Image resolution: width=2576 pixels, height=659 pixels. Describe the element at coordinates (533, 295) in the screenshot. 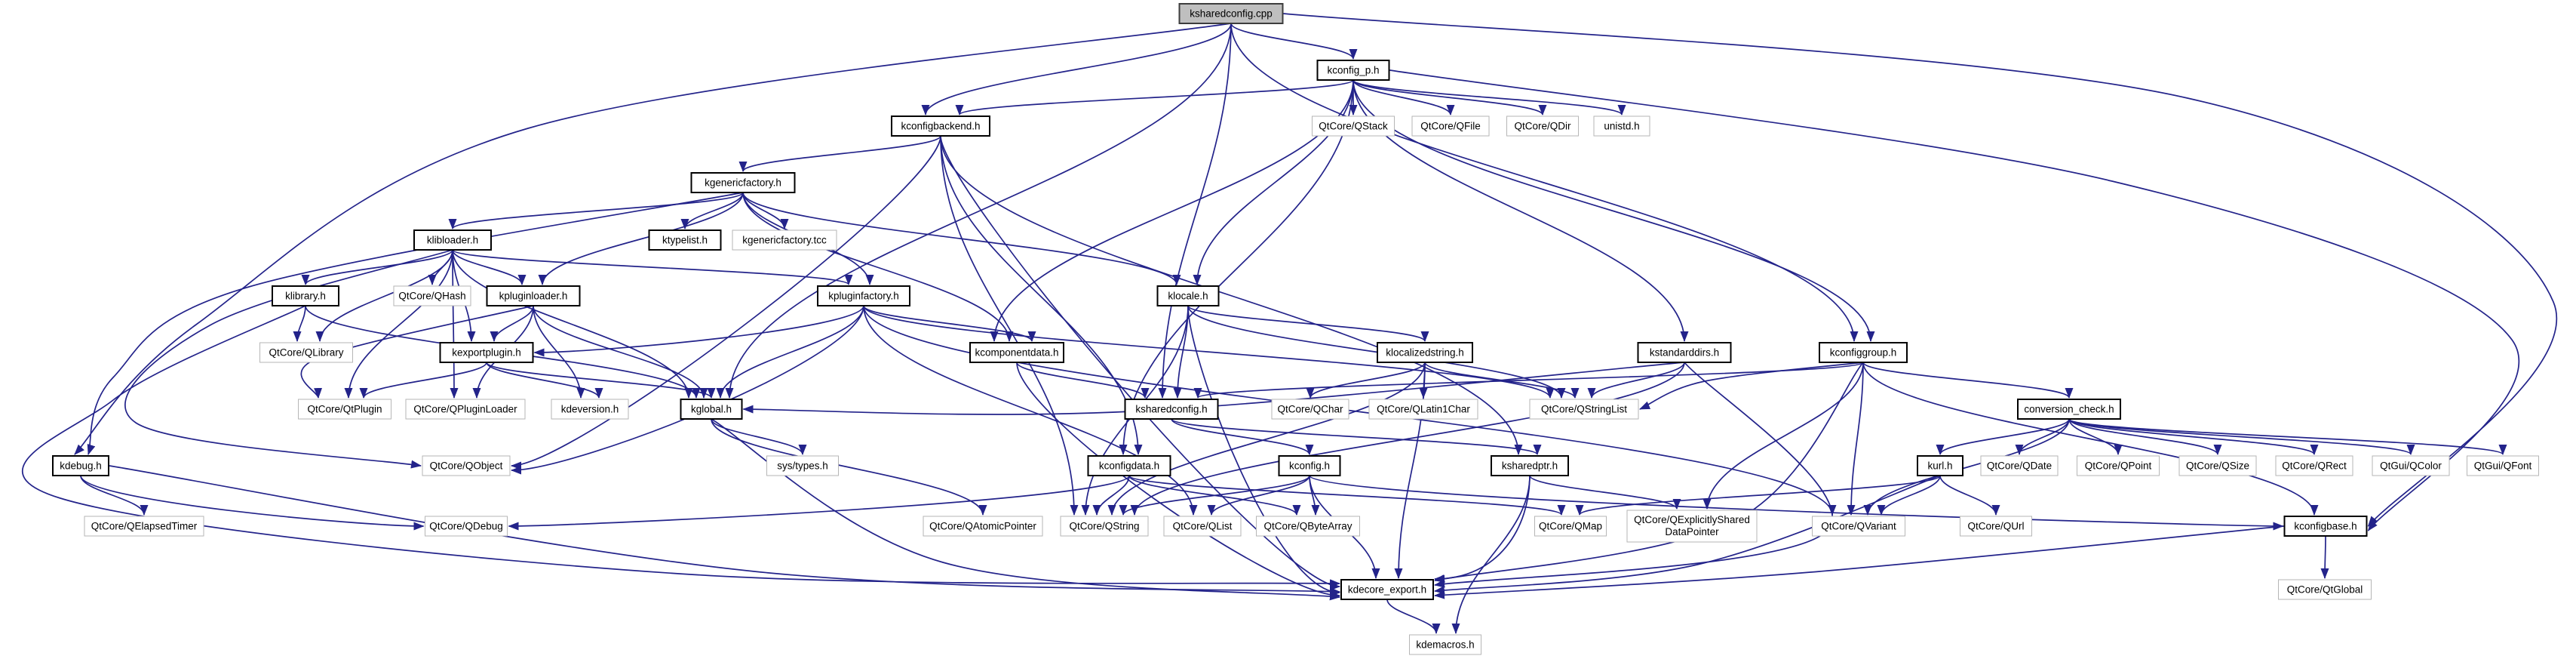

I see `node-kpluginloader-h: kpluginloader.h` at that location.